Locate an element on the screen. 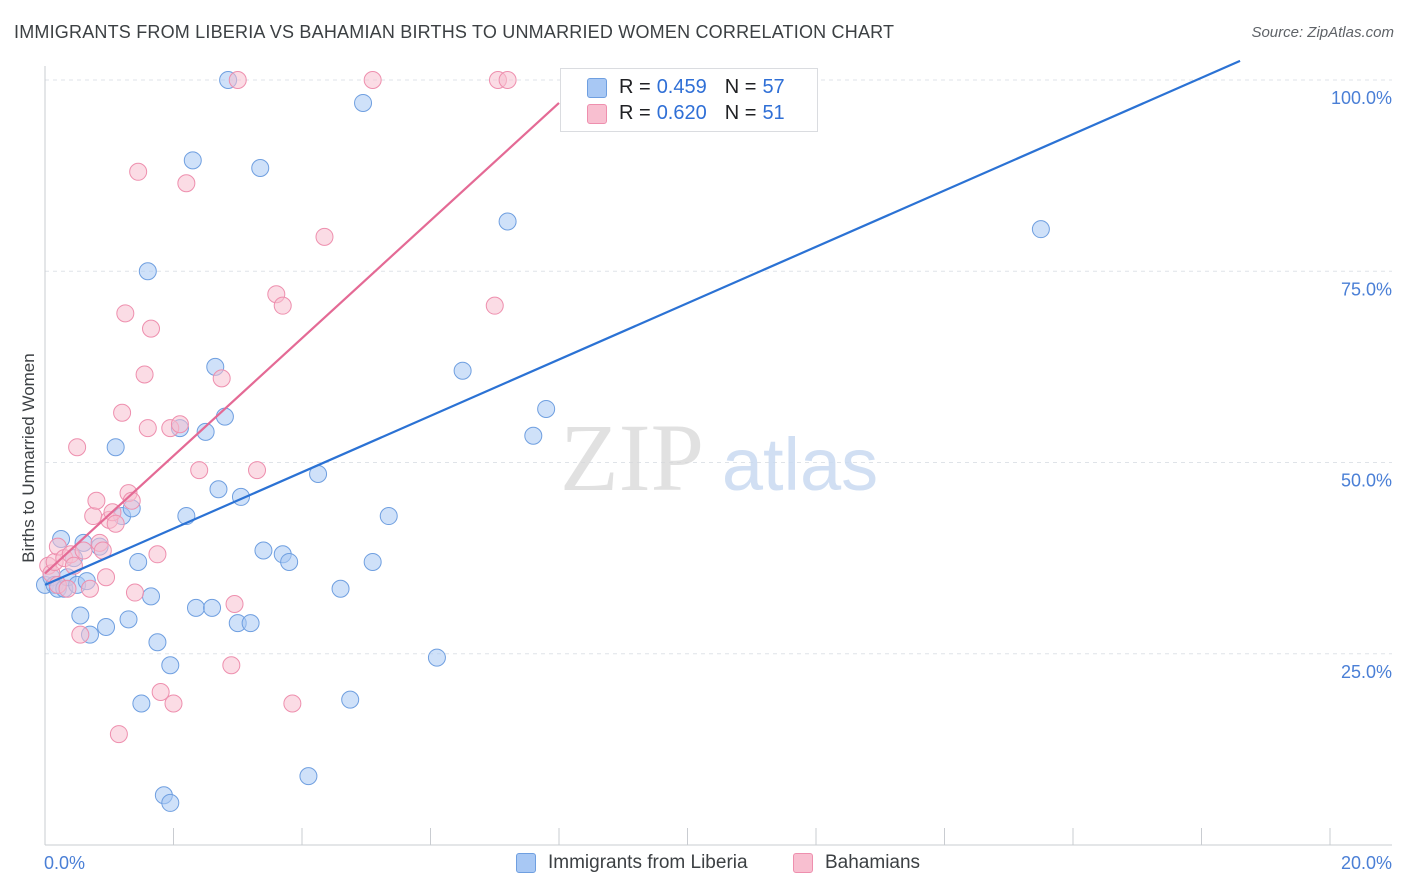 The width and height of the screenshot is (1406, 892). y-tick-label: 100.0% is located at coordinates (1361, 98).